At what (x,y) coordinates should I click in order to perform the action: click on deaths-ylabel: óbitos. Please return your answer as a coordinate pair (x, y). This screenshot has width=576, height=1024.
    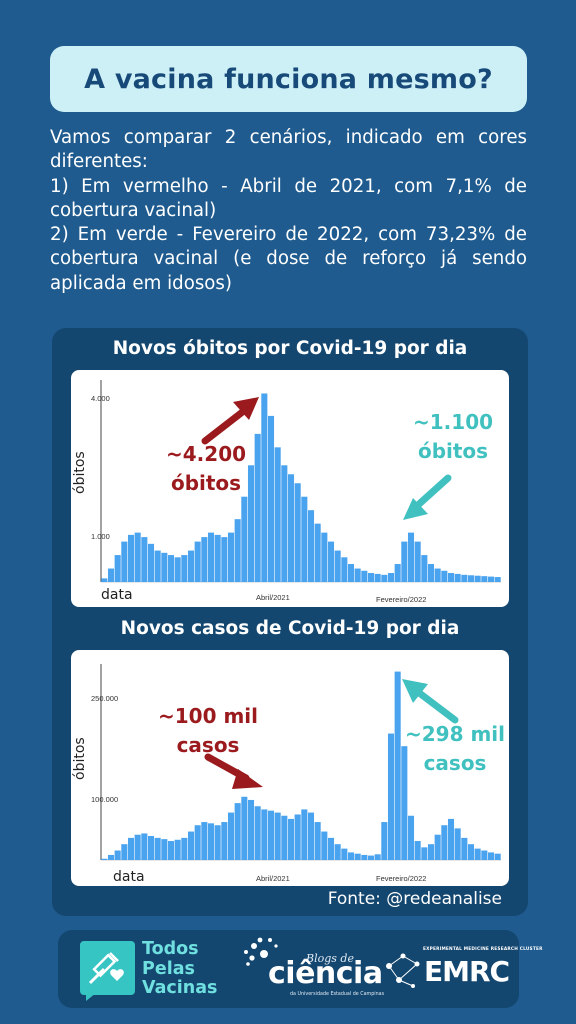
    Looking at the image, I should click on (80, 472).